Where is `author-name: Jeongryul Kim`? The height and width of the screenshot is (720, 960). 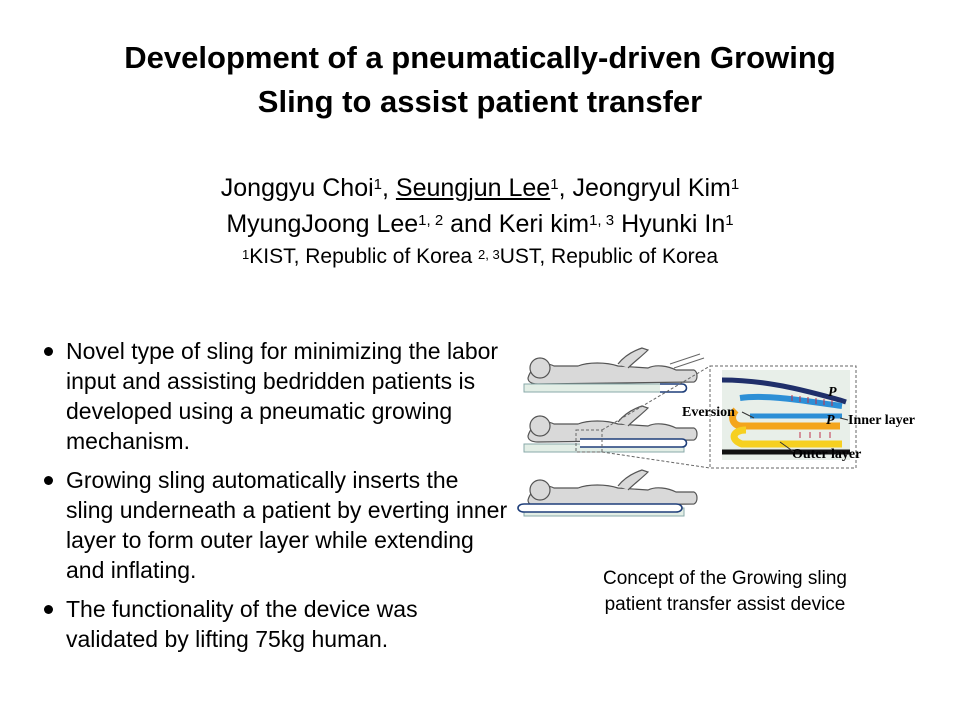
author-name: Jeongryul Kim is located at coordinates (651, 188).